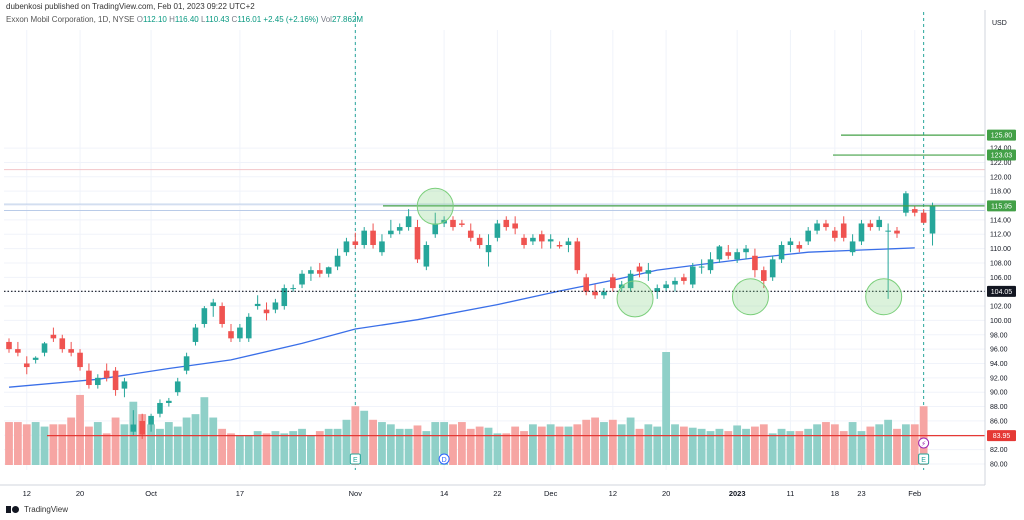 This screenshot has width=1024, height=520. Describe the element at coordinates (861, 493) in the screenshot. I see `x-tick-label: 23` at that location.